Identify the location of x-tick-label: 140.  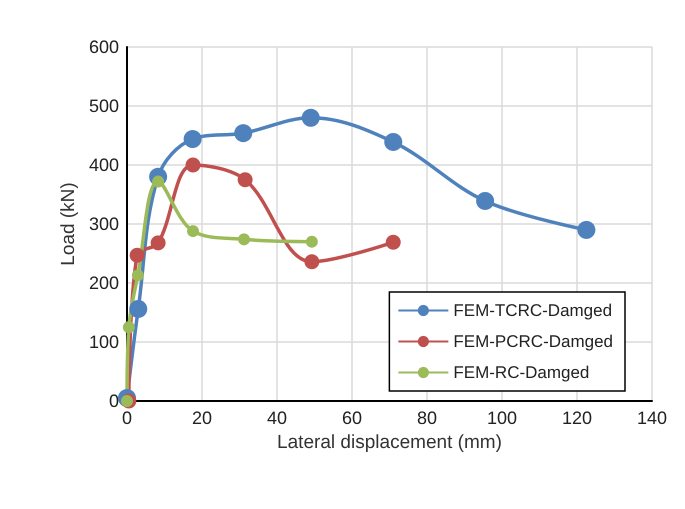
(652, 418).